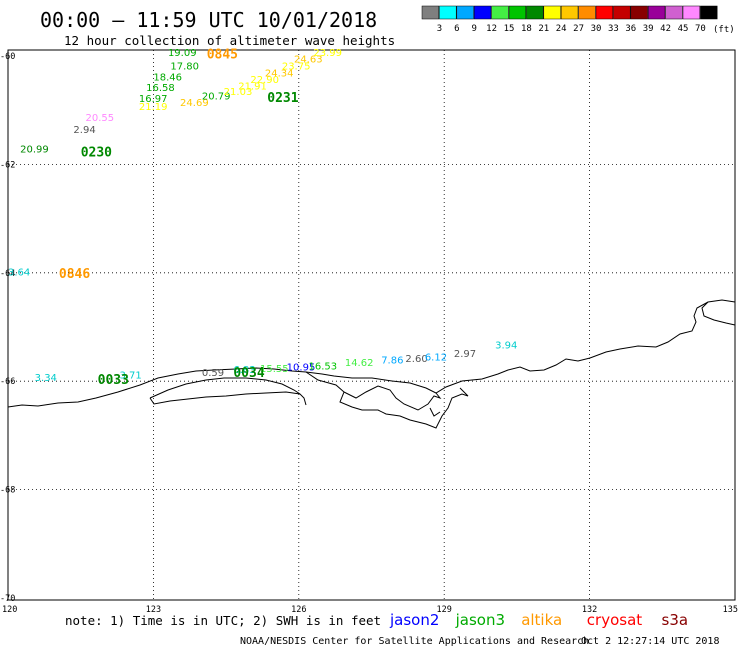  Describe the element at coordinates (238, 92) in the screenshot. I see `wave-height-value: 21.03` at that location.